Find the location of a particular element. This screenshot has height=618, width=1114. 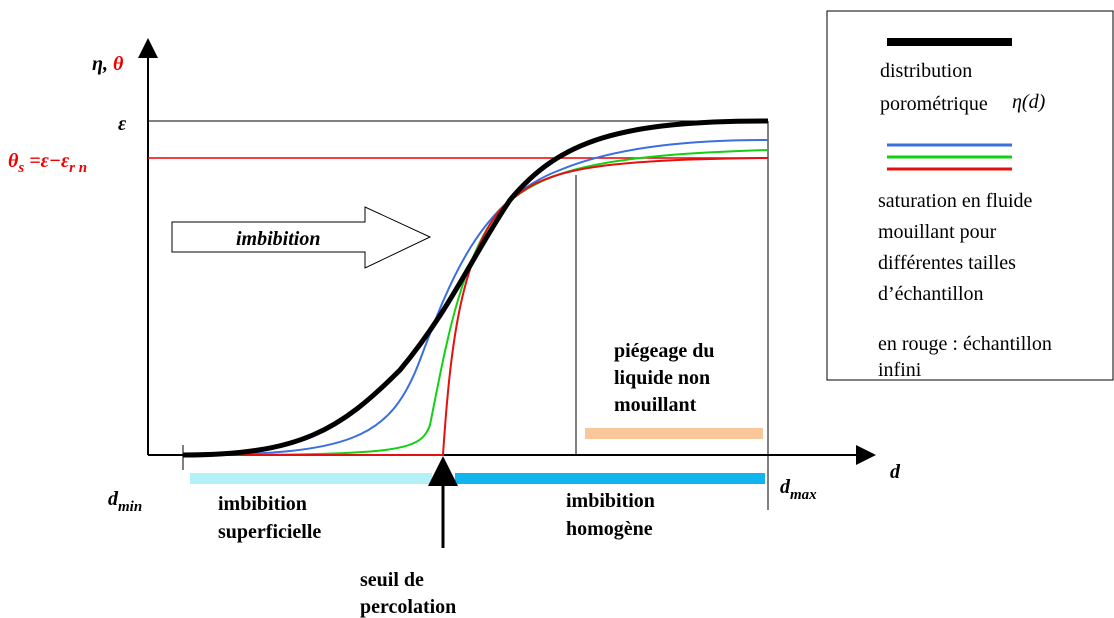

d-max: dmax is located at coordinates (798, 489).